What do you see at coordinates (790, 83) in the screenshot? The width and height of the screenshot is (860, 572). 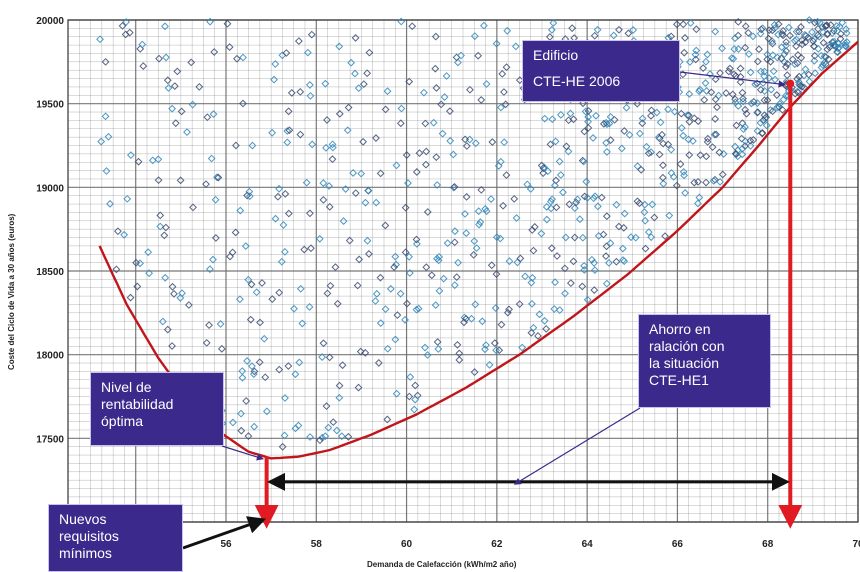 I see `edificio-marker` at bounding box center [790, 83].